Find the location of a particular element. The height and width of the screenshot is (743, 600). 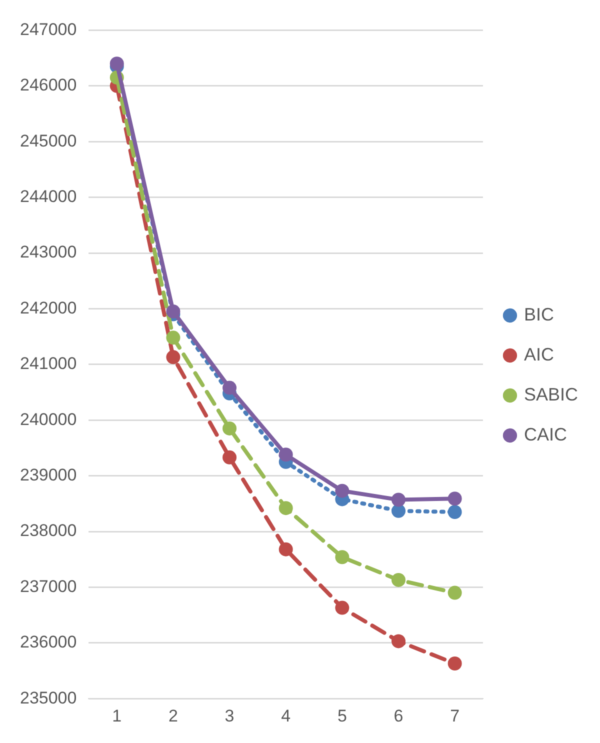

y-tick-label: 240000 is located at coordinates (48, 419).